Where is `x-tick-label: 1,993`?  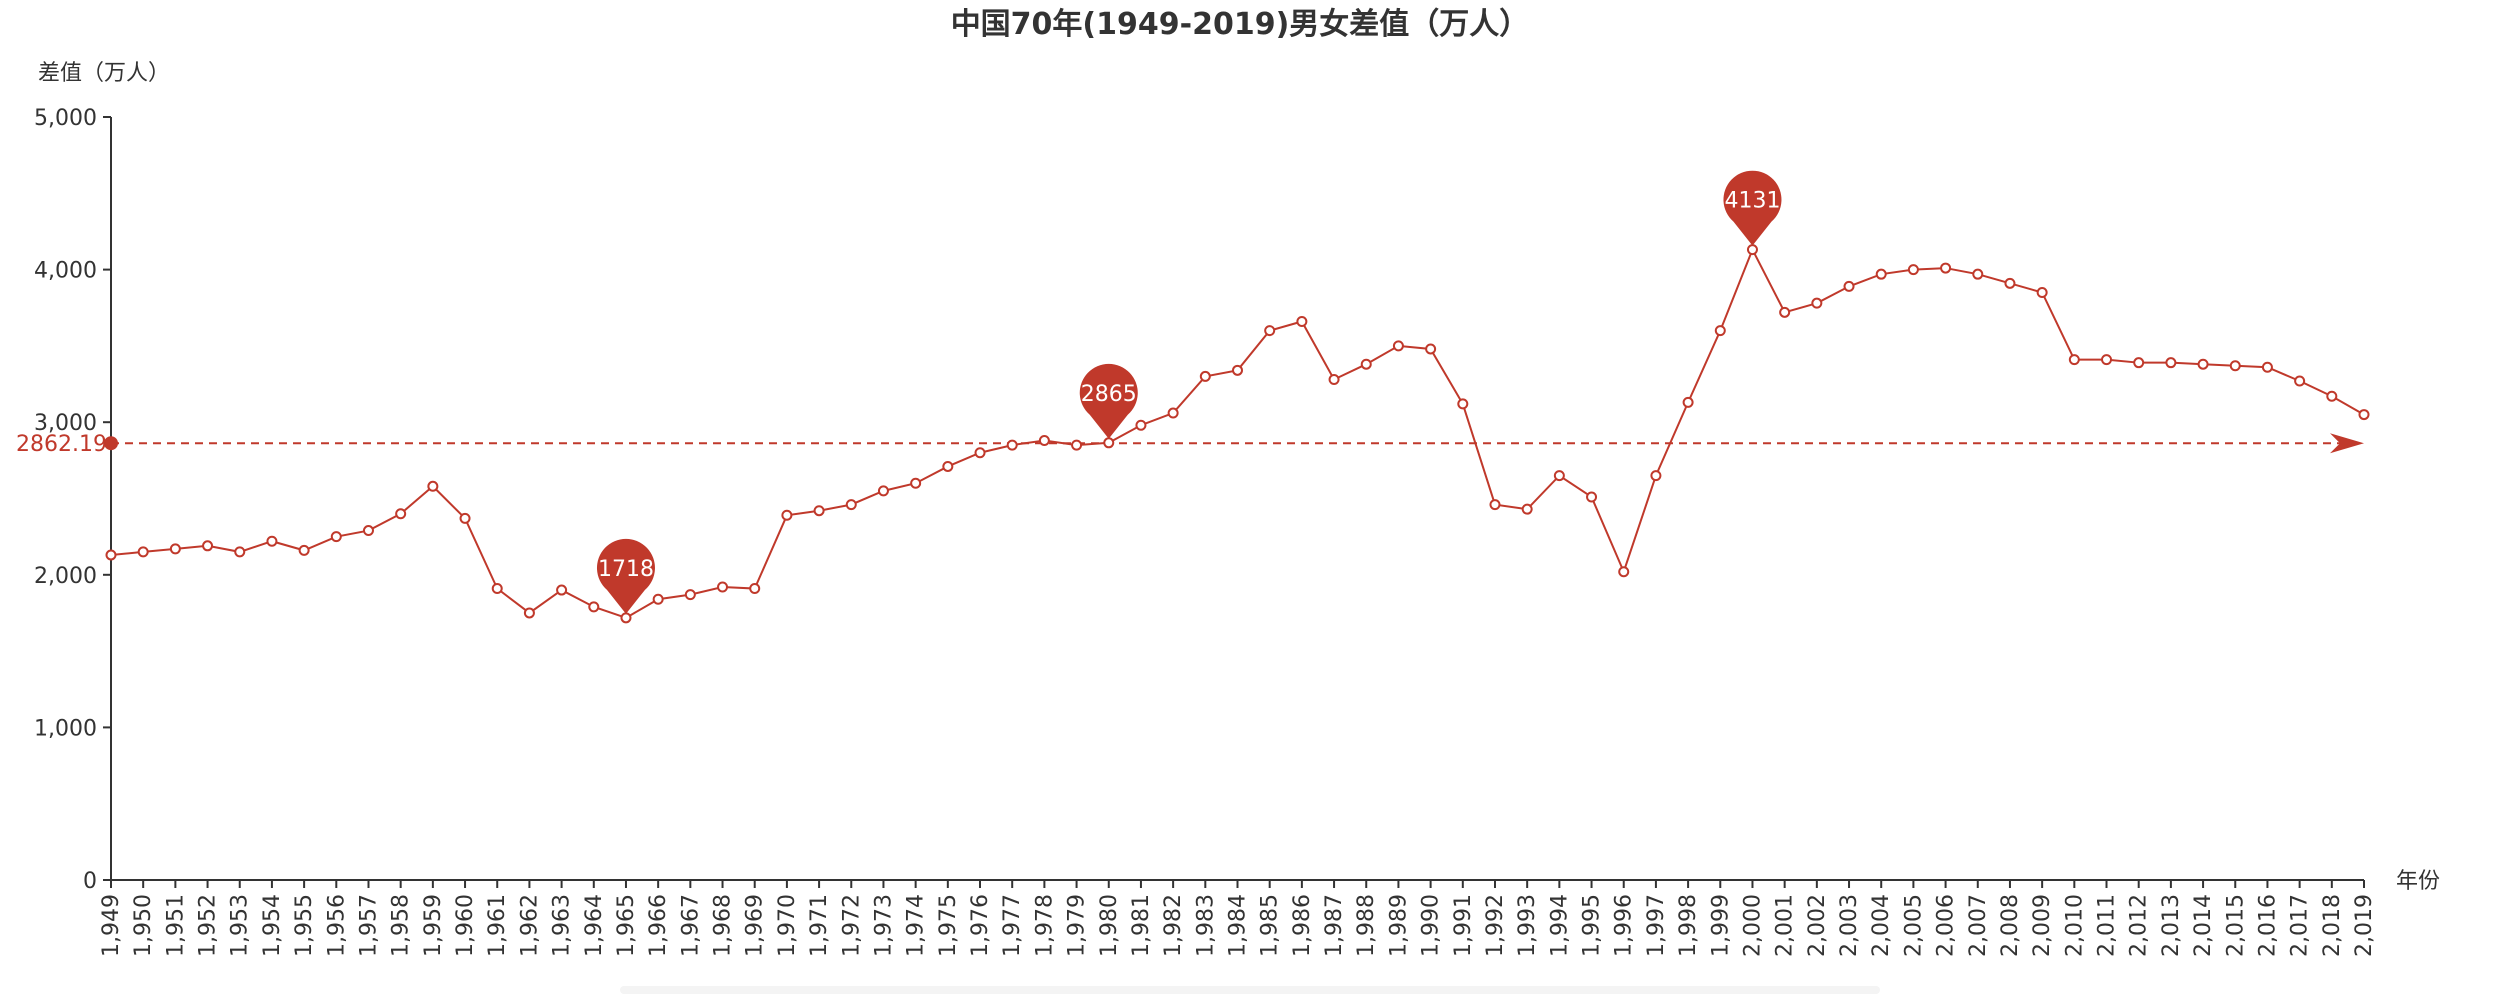
x-tick-label: 1,993 is located at coordinates (1527, 925).